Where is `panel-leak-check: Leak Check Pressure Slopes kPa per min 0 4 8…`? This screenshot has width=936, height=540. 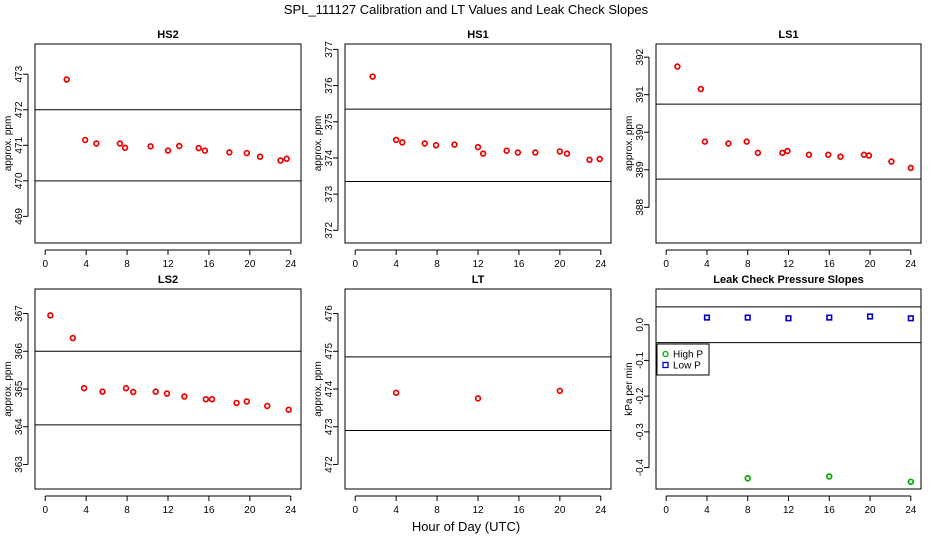 panel-leak-check: Leak Check Pressure Slopes kPa per min 0 4 8… is located at coordinates (773, 395).